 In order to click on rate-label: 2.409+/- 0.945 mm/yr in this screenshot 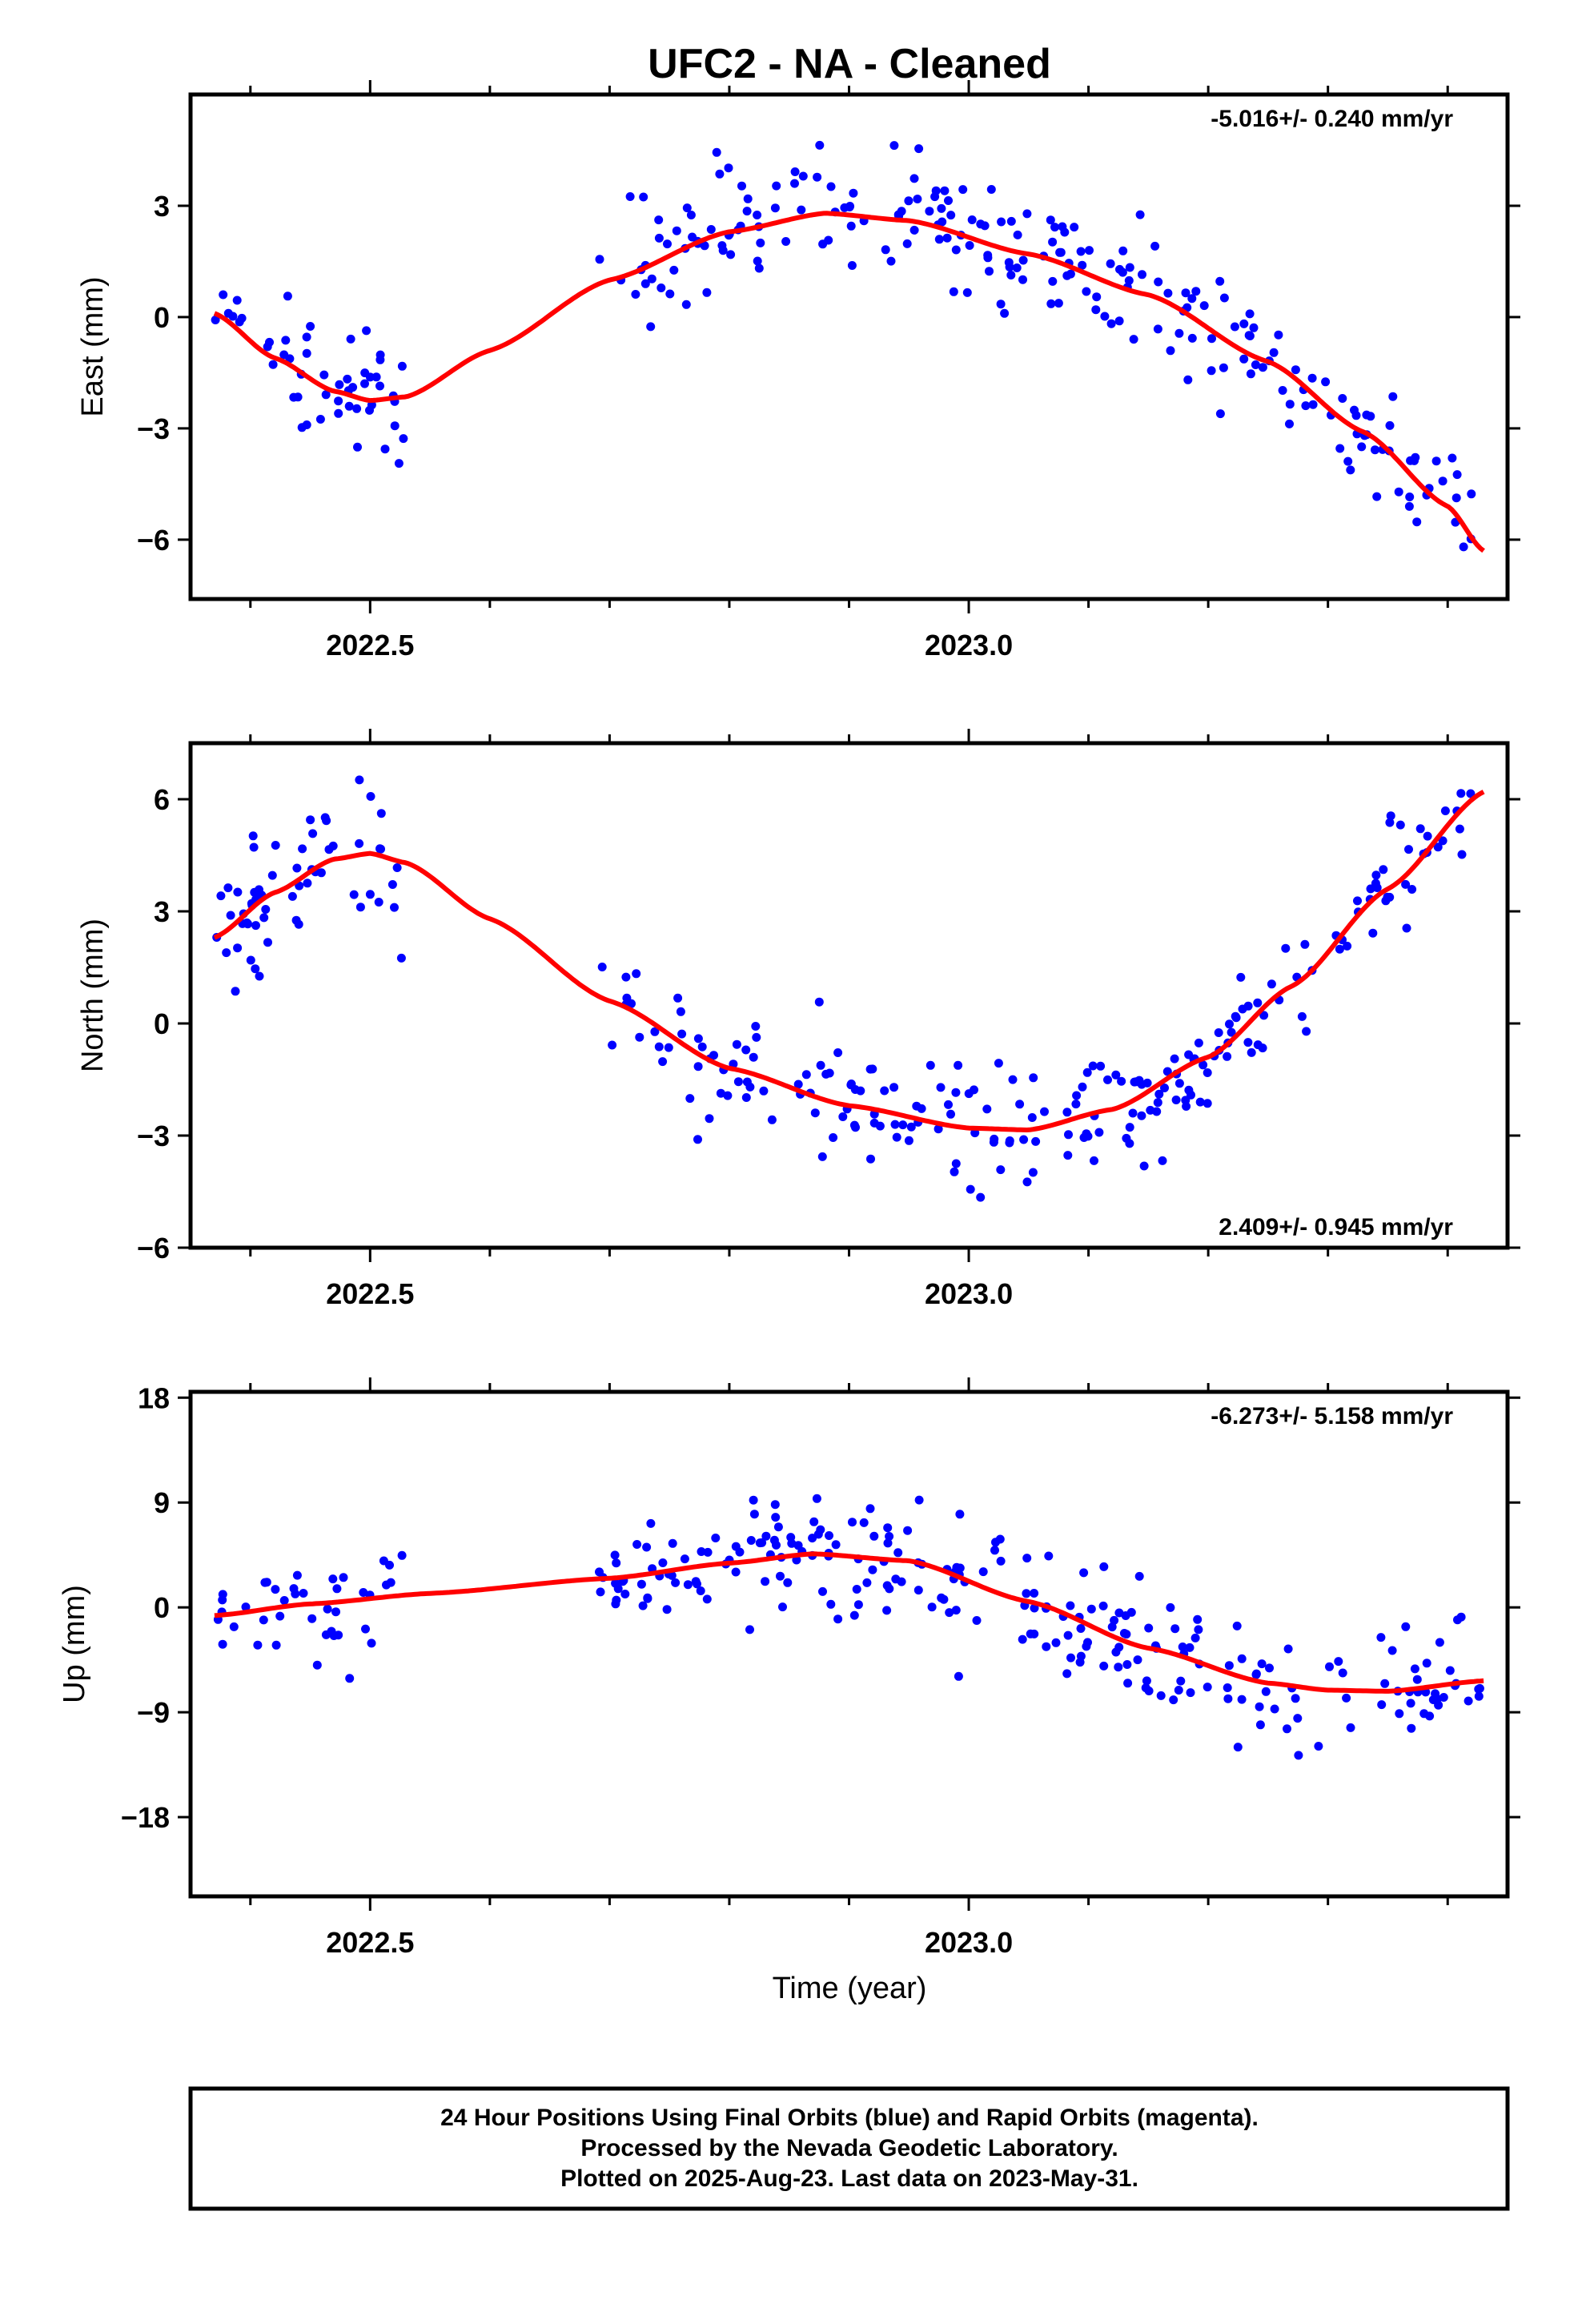, I will do `click(1336, 1227)`.